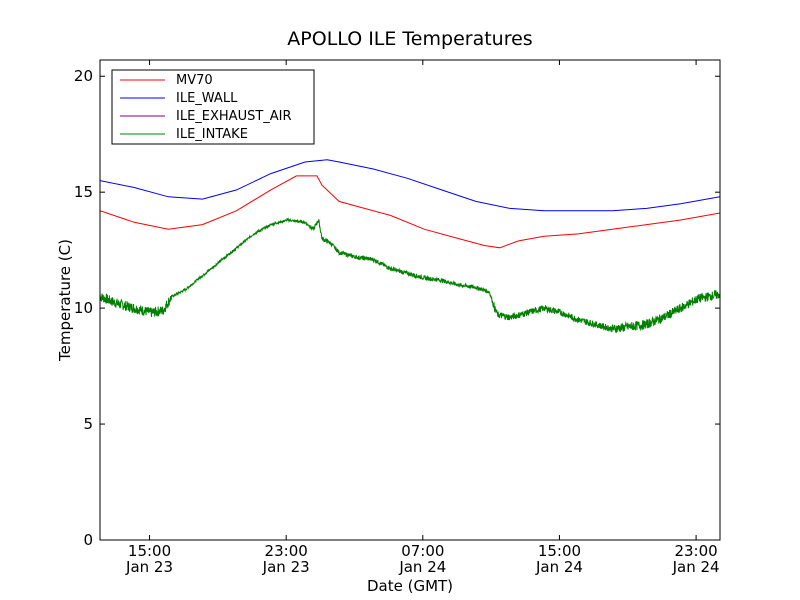 Image resolution: width=800 pixels, height=600 pixels. Describe the element at coordinates (83, 76) in the screenshot. I see `y-tick-label: 20` at that location.